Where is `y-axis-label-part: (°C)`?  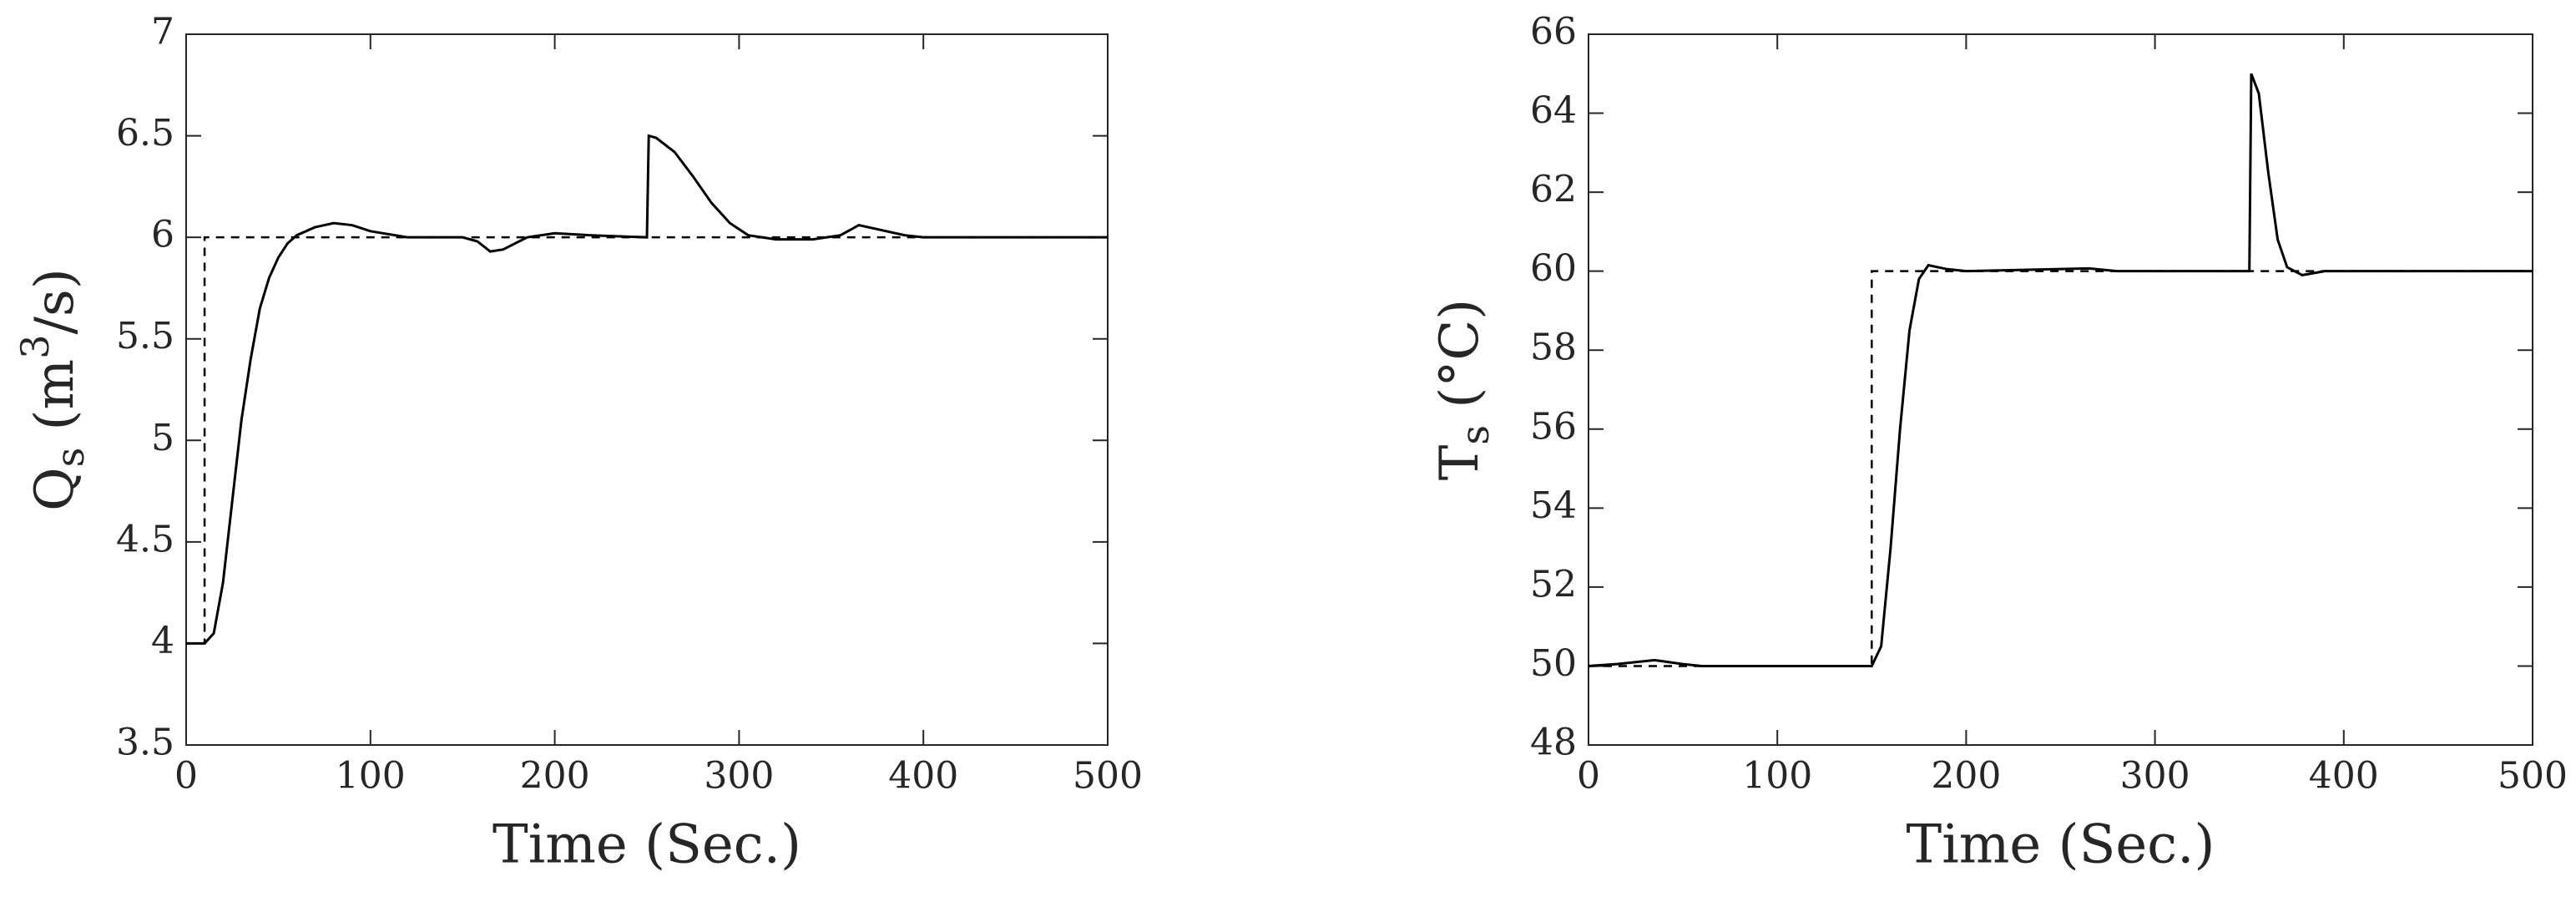
y-axis-label-part: (°C) is located at coordinates (1460, 362).